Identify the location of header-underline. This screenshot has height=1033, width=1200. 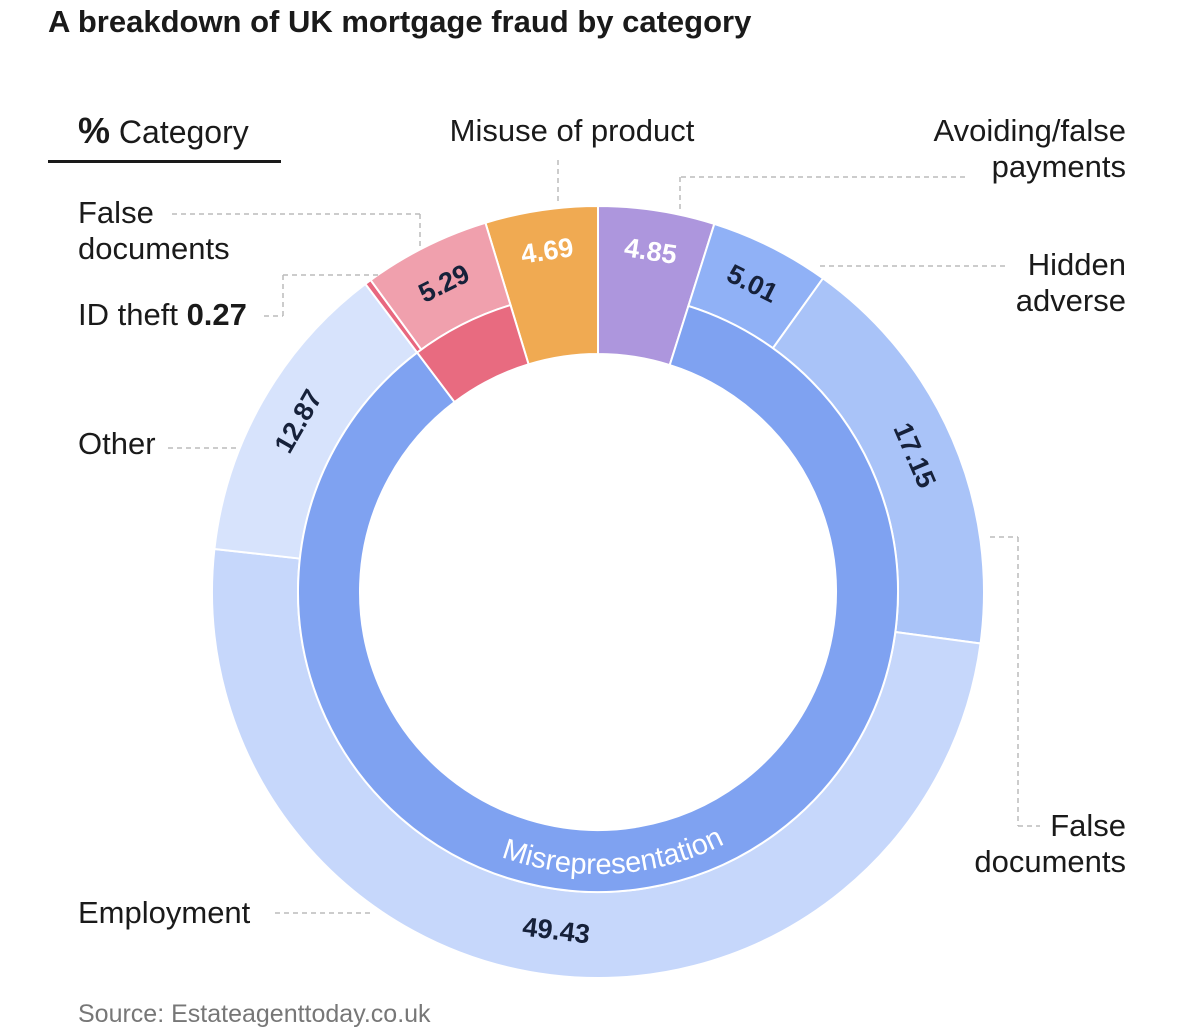
(164, 161).